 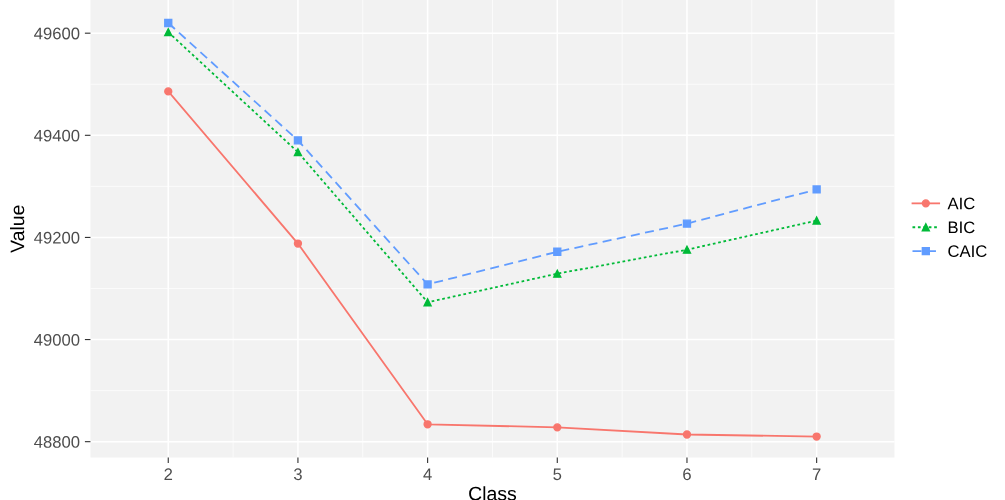 What do you see at coordinates (57, 33) in the screenshot?
I see `y-tick-label: 49600` at bounding box center [57, 33].